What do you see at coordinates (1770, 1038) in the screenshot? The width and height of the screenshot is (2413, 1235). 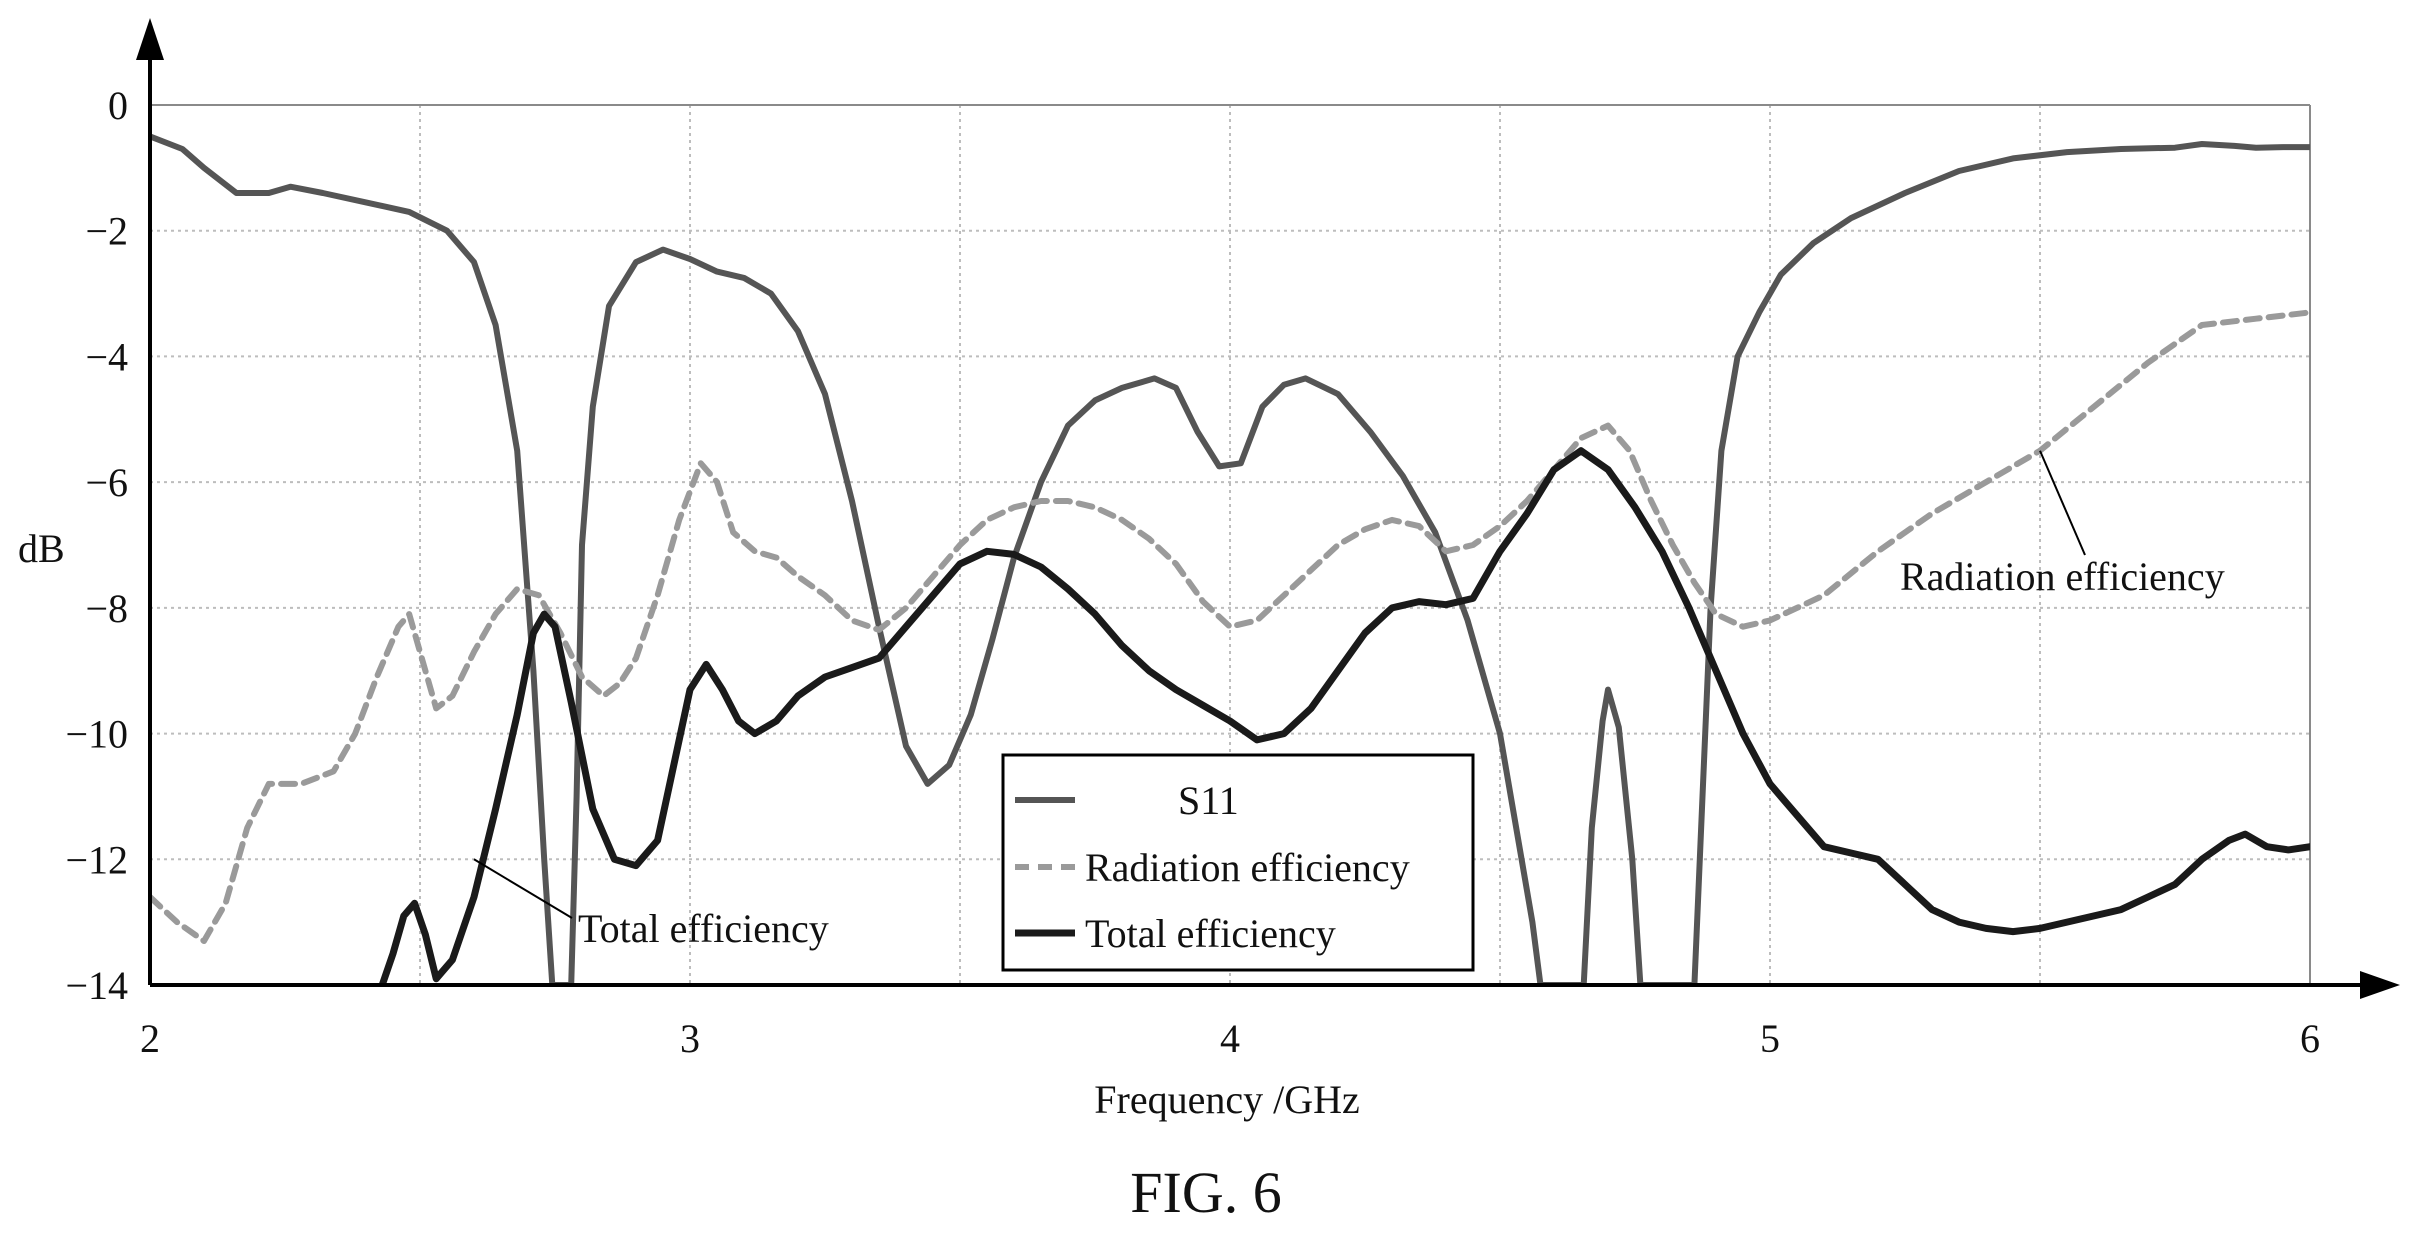 I see `x-tick-label: 5` at bounding box center [1770, 1038].